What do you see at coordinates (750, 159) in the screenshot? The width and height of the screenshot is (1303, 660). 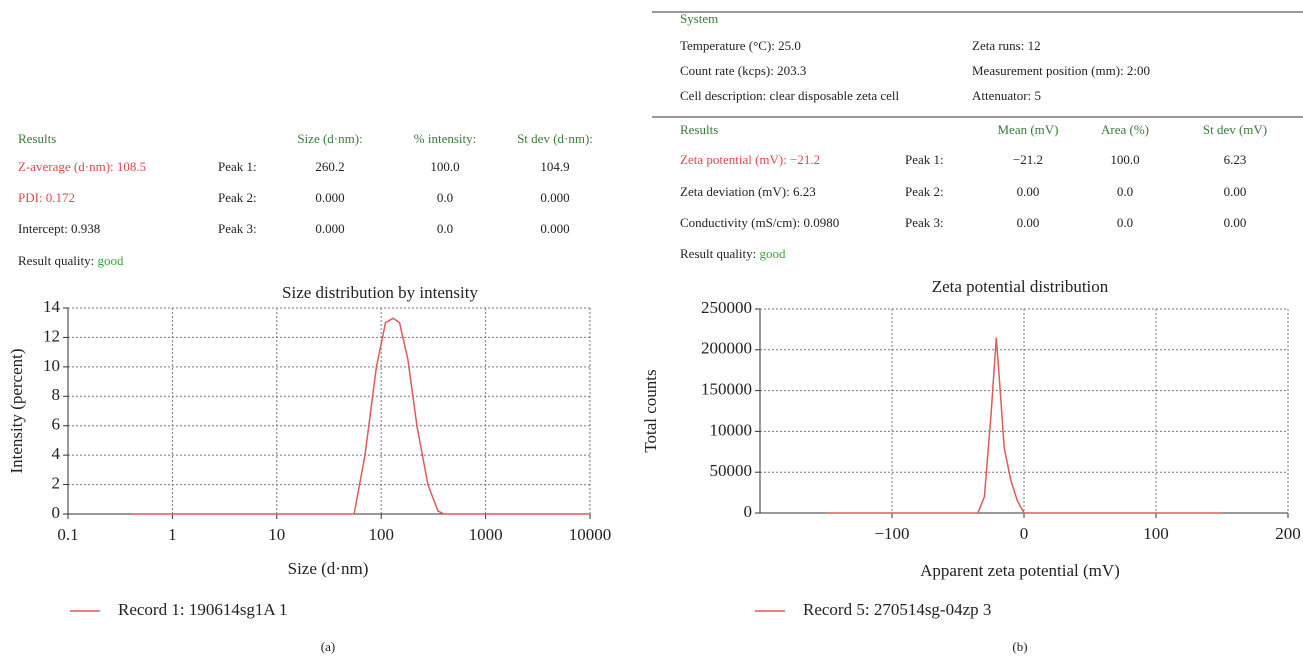 I see `table-cell: Zeta potential (mV): −21.2` at bounding box center [750, 159].